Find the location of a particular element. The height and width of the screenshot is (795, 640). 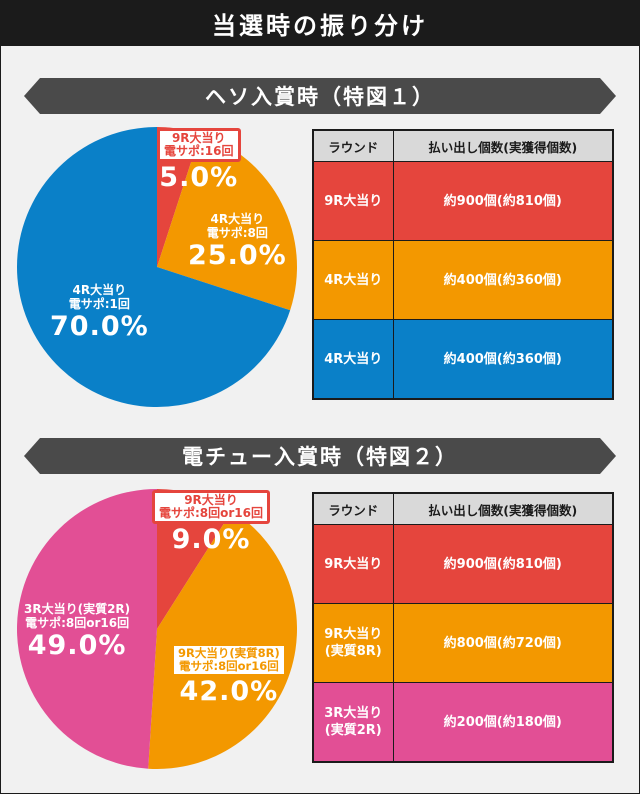

pie2-slice-1-sub: 電サポ:8回or16回 is located at coordinates (211, 513).